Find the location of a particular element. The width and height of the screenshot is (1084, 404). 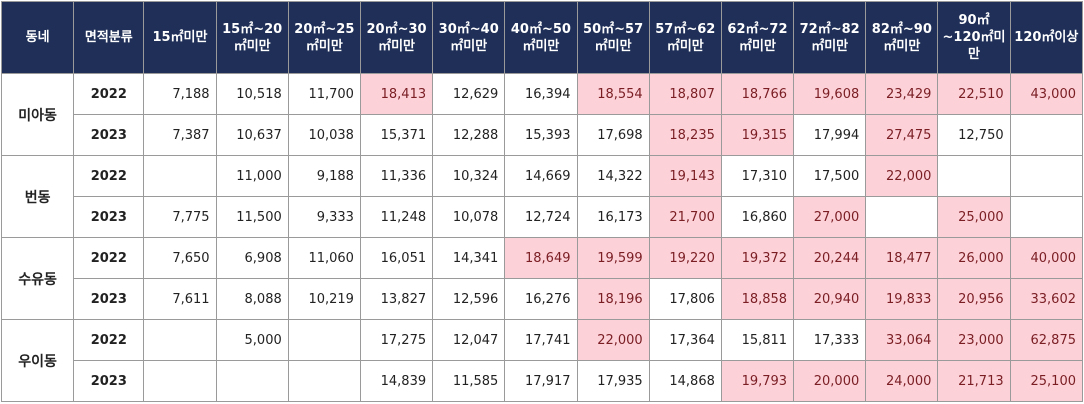

value-cell: 19,793 is located at coordinates (757, 381).